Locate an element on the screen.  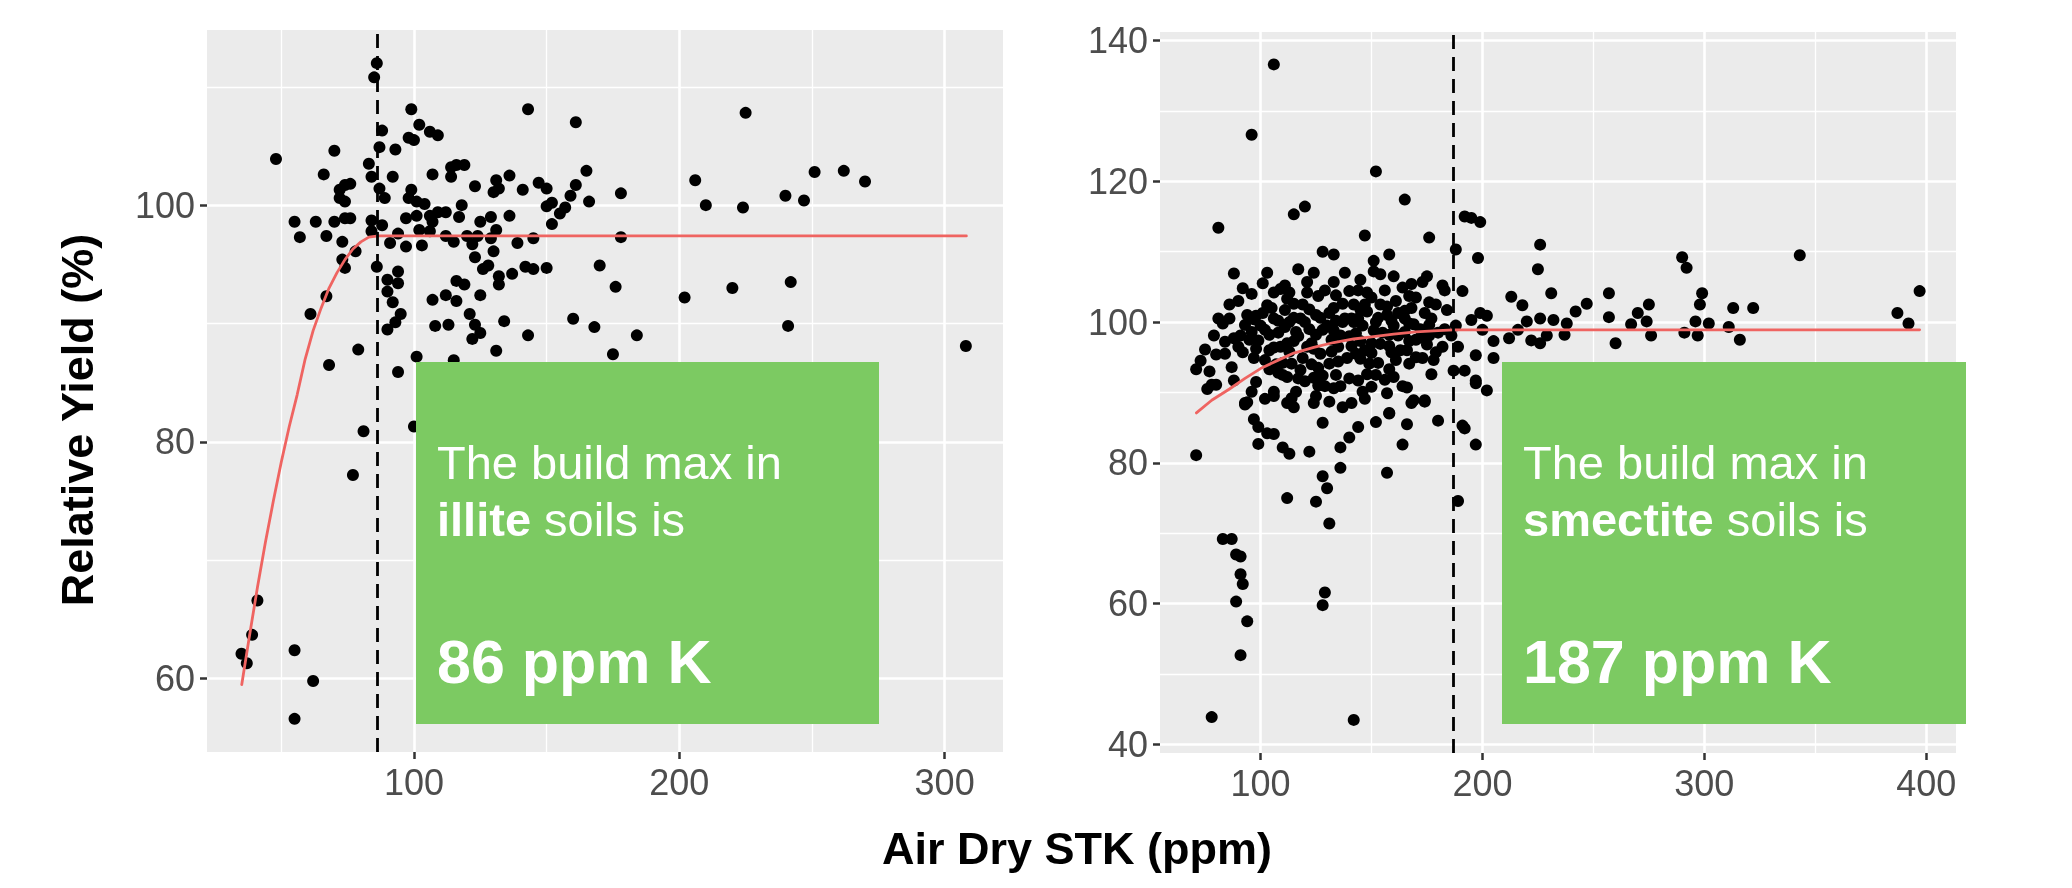
y-tick-label: 140 is located at coordinates (1117, 40).